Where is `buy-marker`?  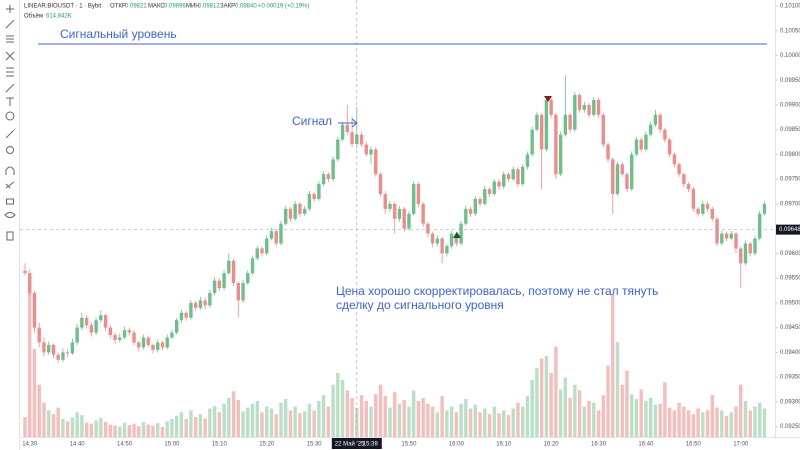
buy-marker is located at coordinates (457, 235).